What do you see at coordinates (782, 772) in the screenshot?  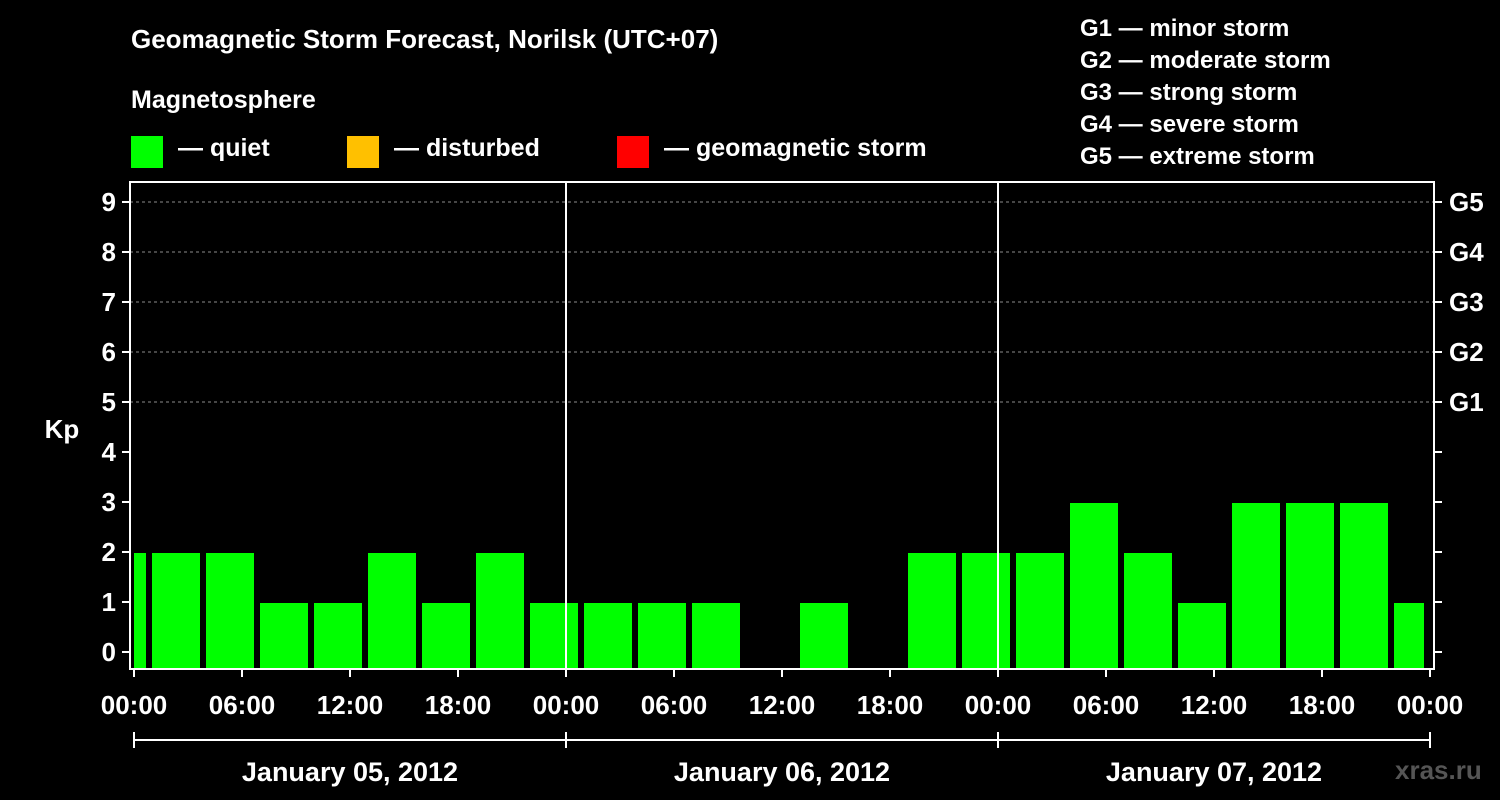 I see `day-label: January 06, 2012` at bounding box center [782, 772].